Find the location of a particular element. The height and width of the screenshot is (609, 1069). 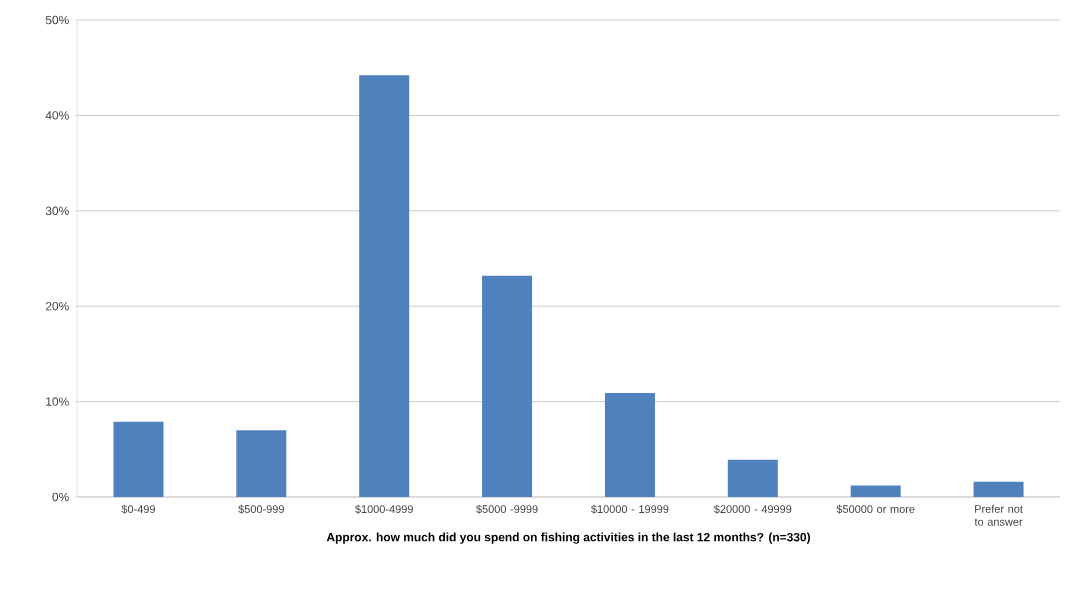

y-tick-label: 20% is located at coordinates (57, 306).